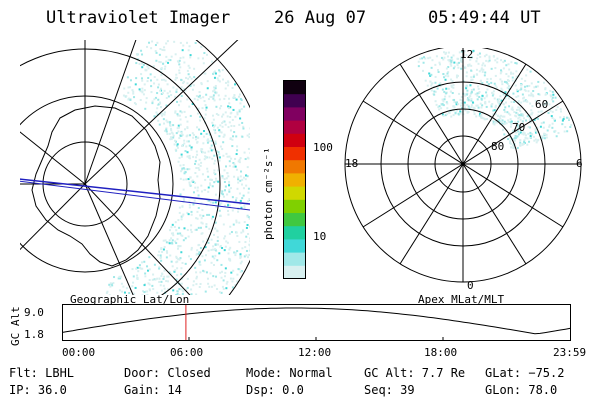  What do you see at coordinates (42, 373) in the screenshot?
I see `filter-label: Flt: LBHL` at bounding box center [42, 373].